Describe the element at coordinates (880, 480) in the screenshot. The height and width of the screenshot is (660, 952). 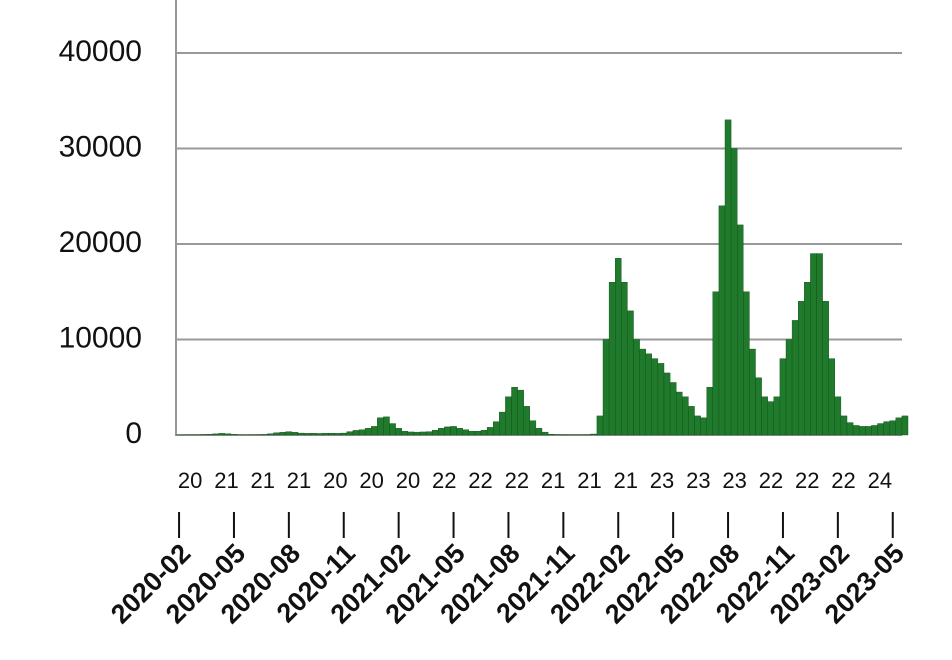
I see `count-label: 24` at that location.